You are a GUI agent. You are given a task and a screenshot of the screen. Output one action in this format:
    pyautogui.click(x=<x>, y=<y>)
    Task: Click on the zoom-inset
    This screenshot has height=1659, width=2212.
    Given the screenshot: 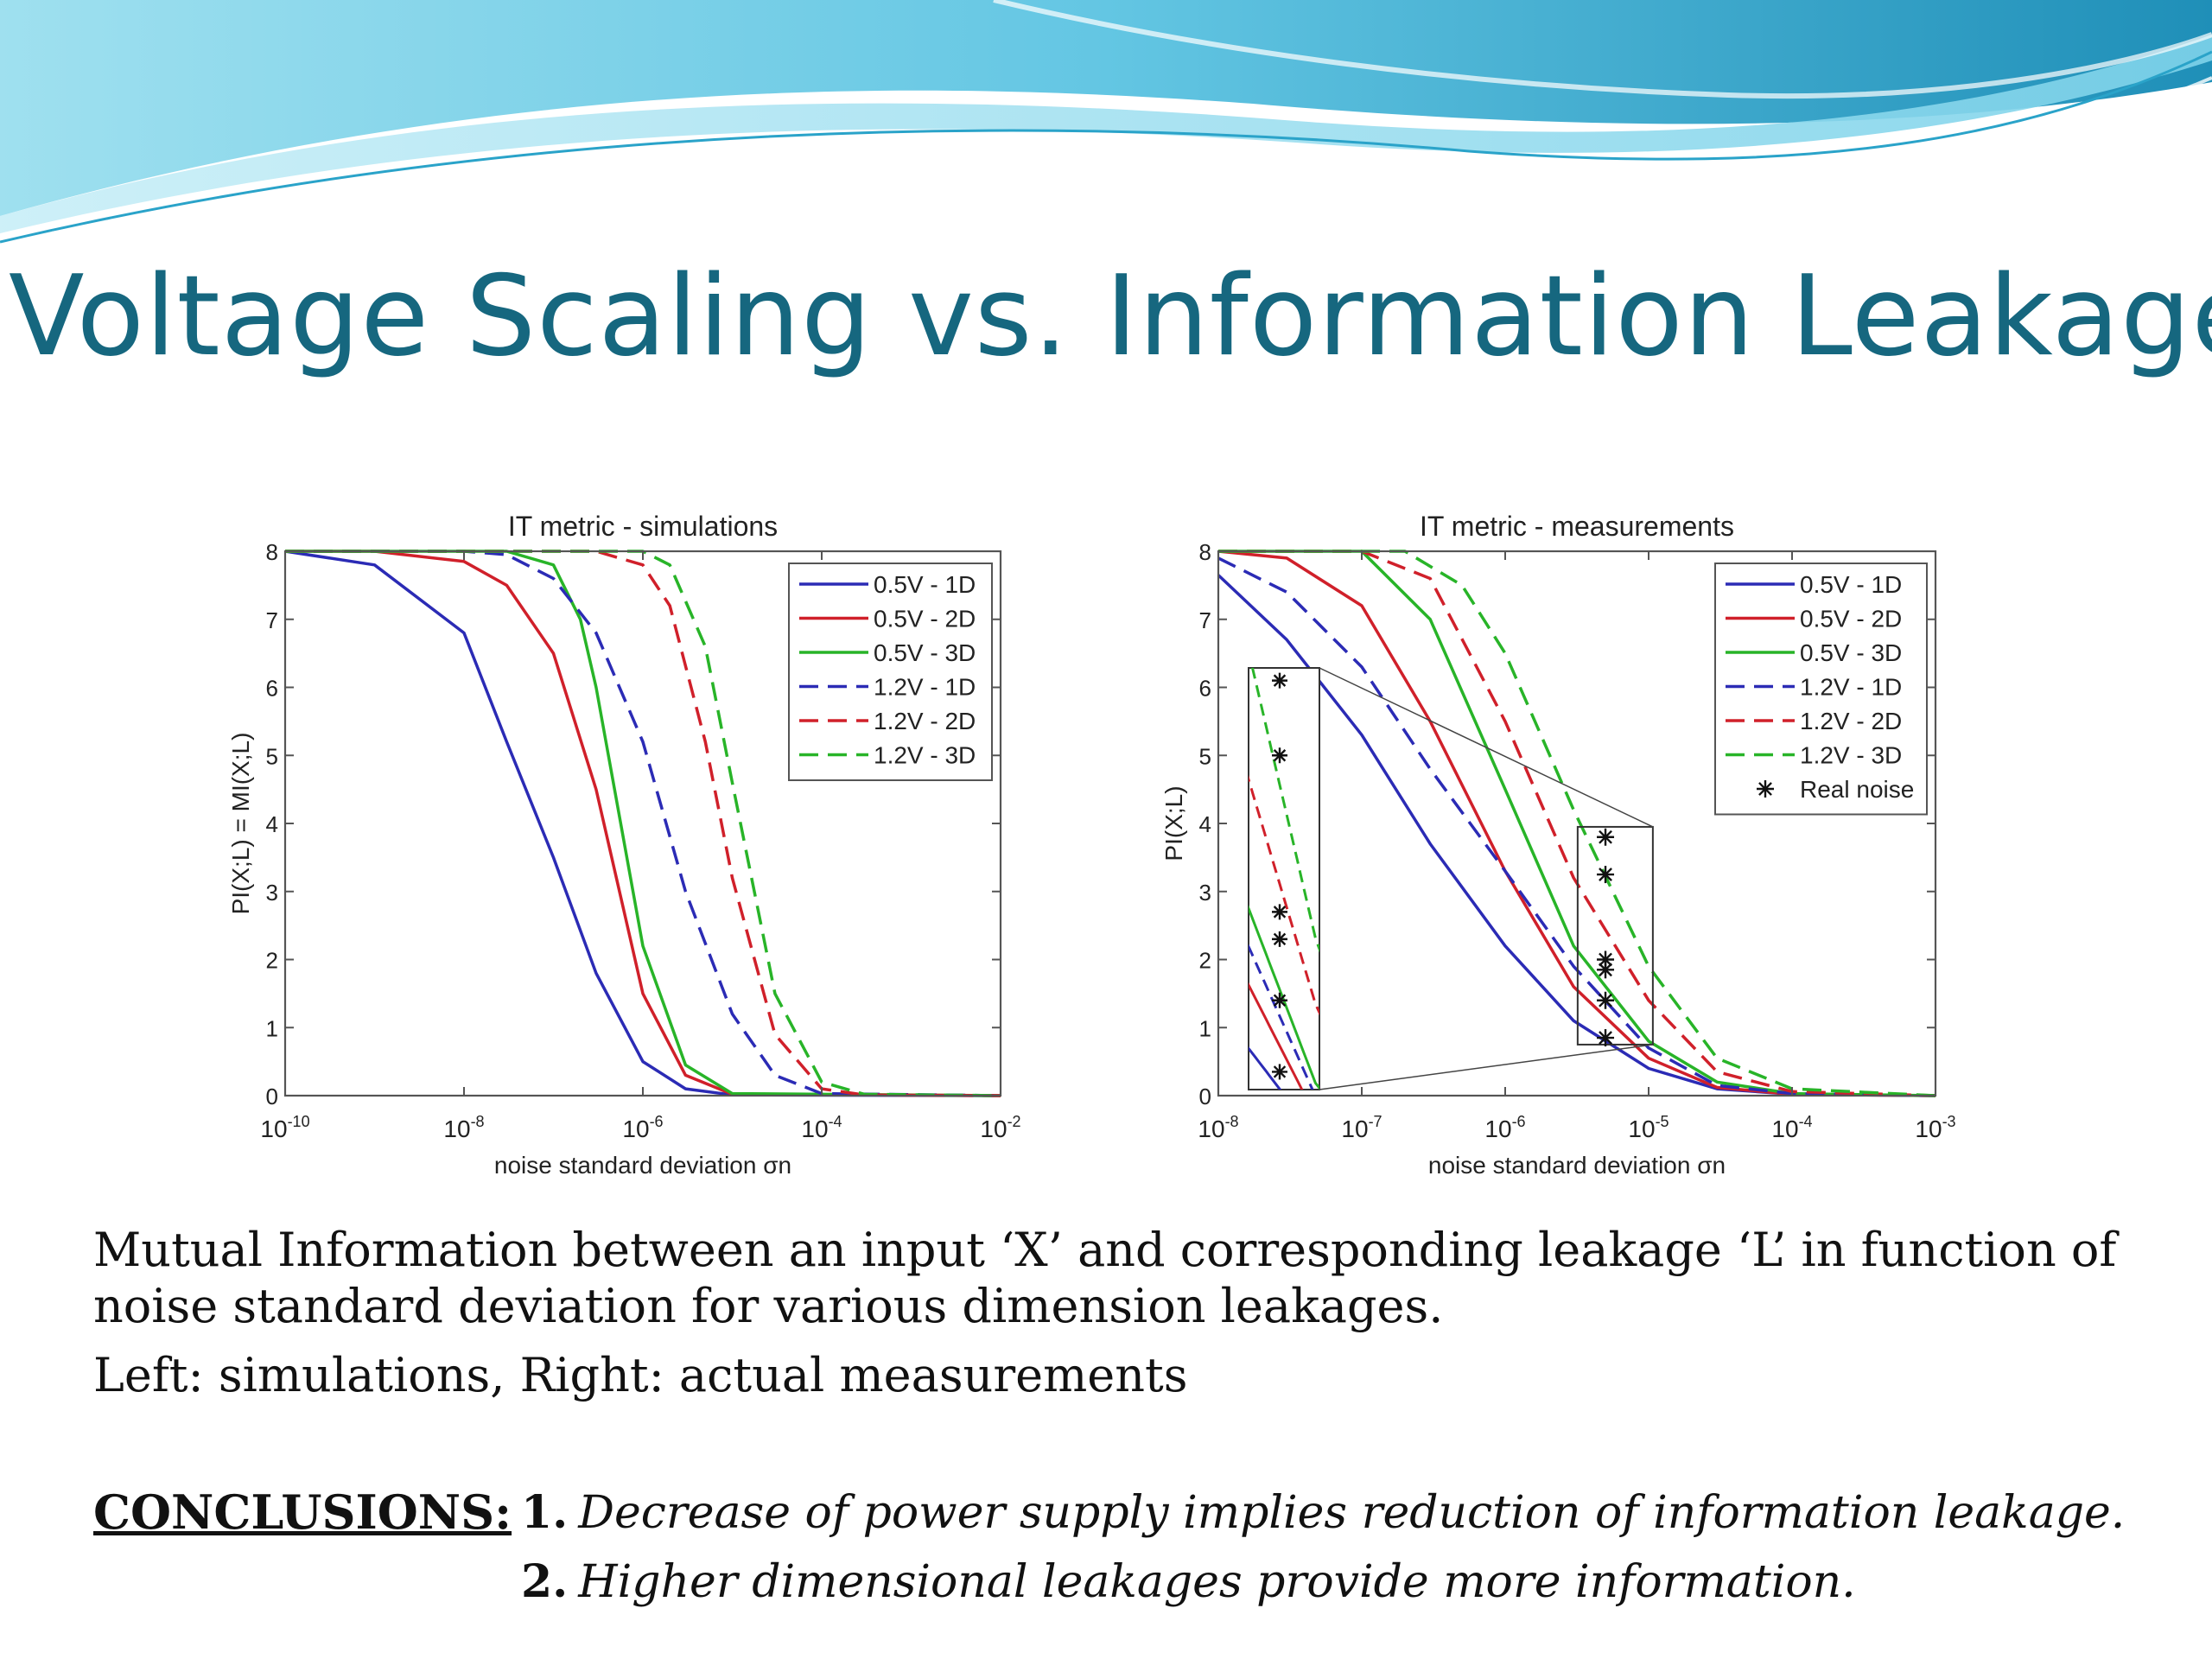 What is the action you would take?
    pyautogui.click(x=1284, y=878)
    